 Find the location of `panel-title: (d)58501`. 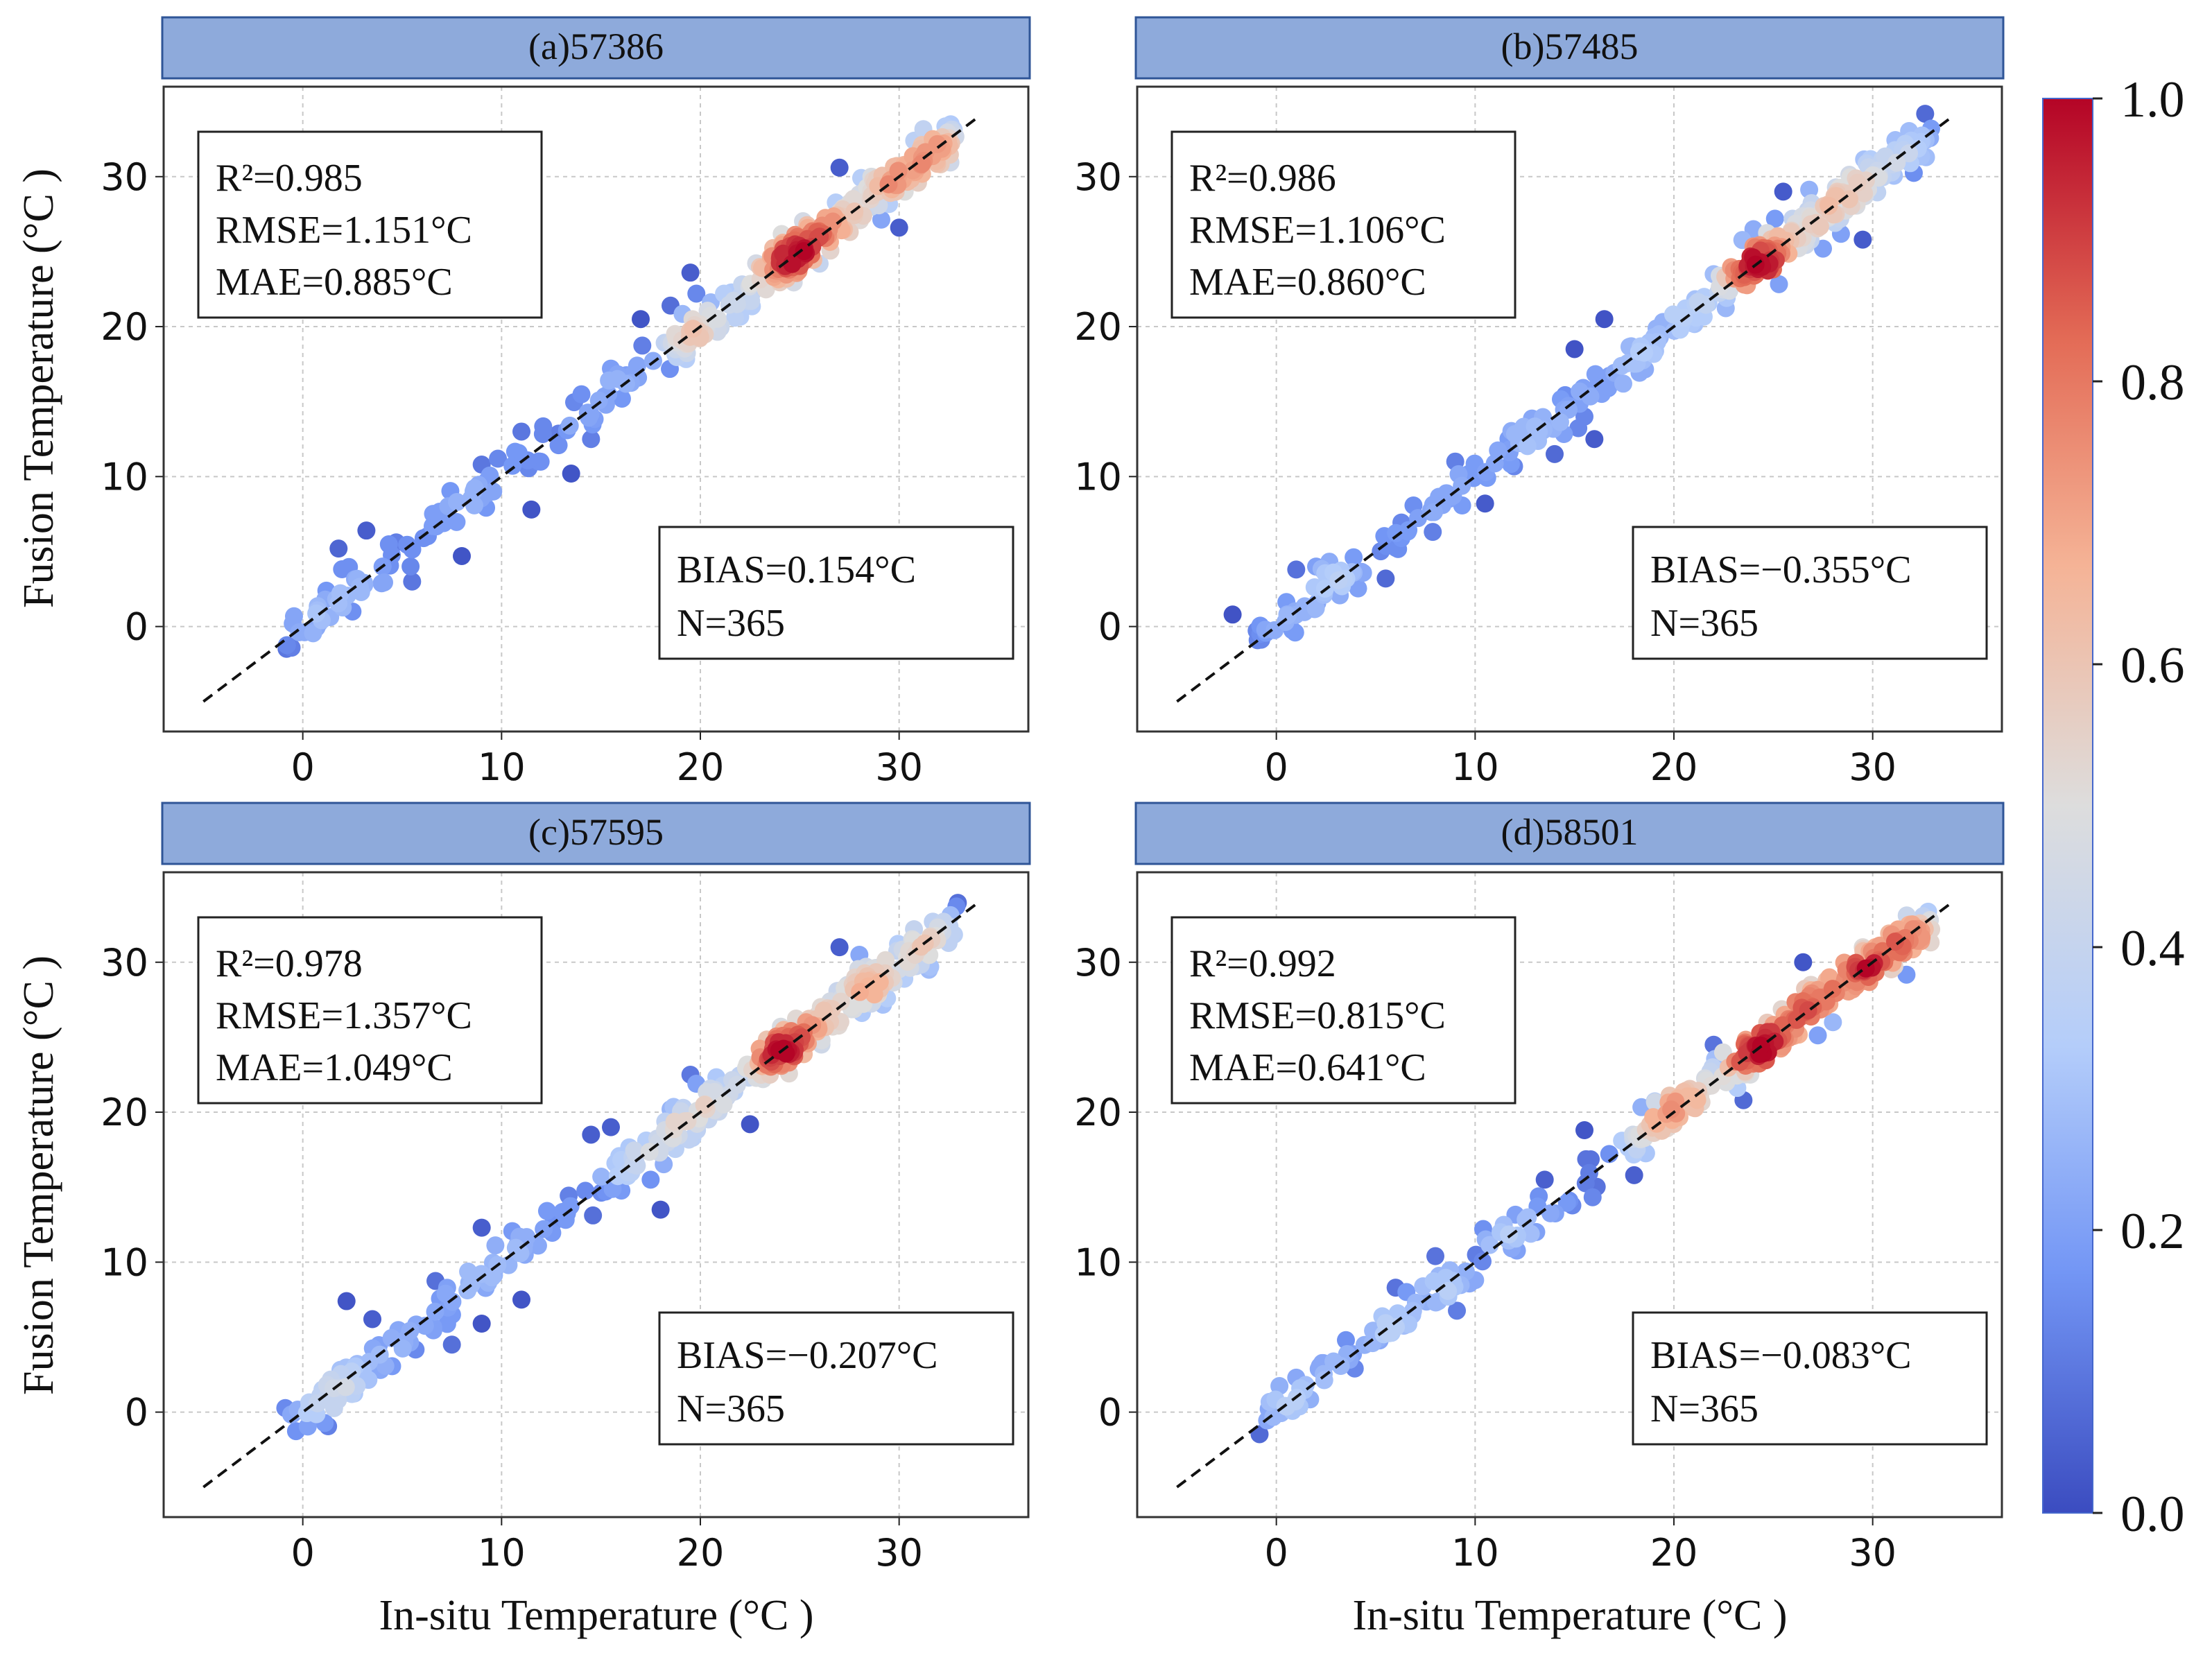

panel-title: (d)58501 is located at coordinates (1570, 832).